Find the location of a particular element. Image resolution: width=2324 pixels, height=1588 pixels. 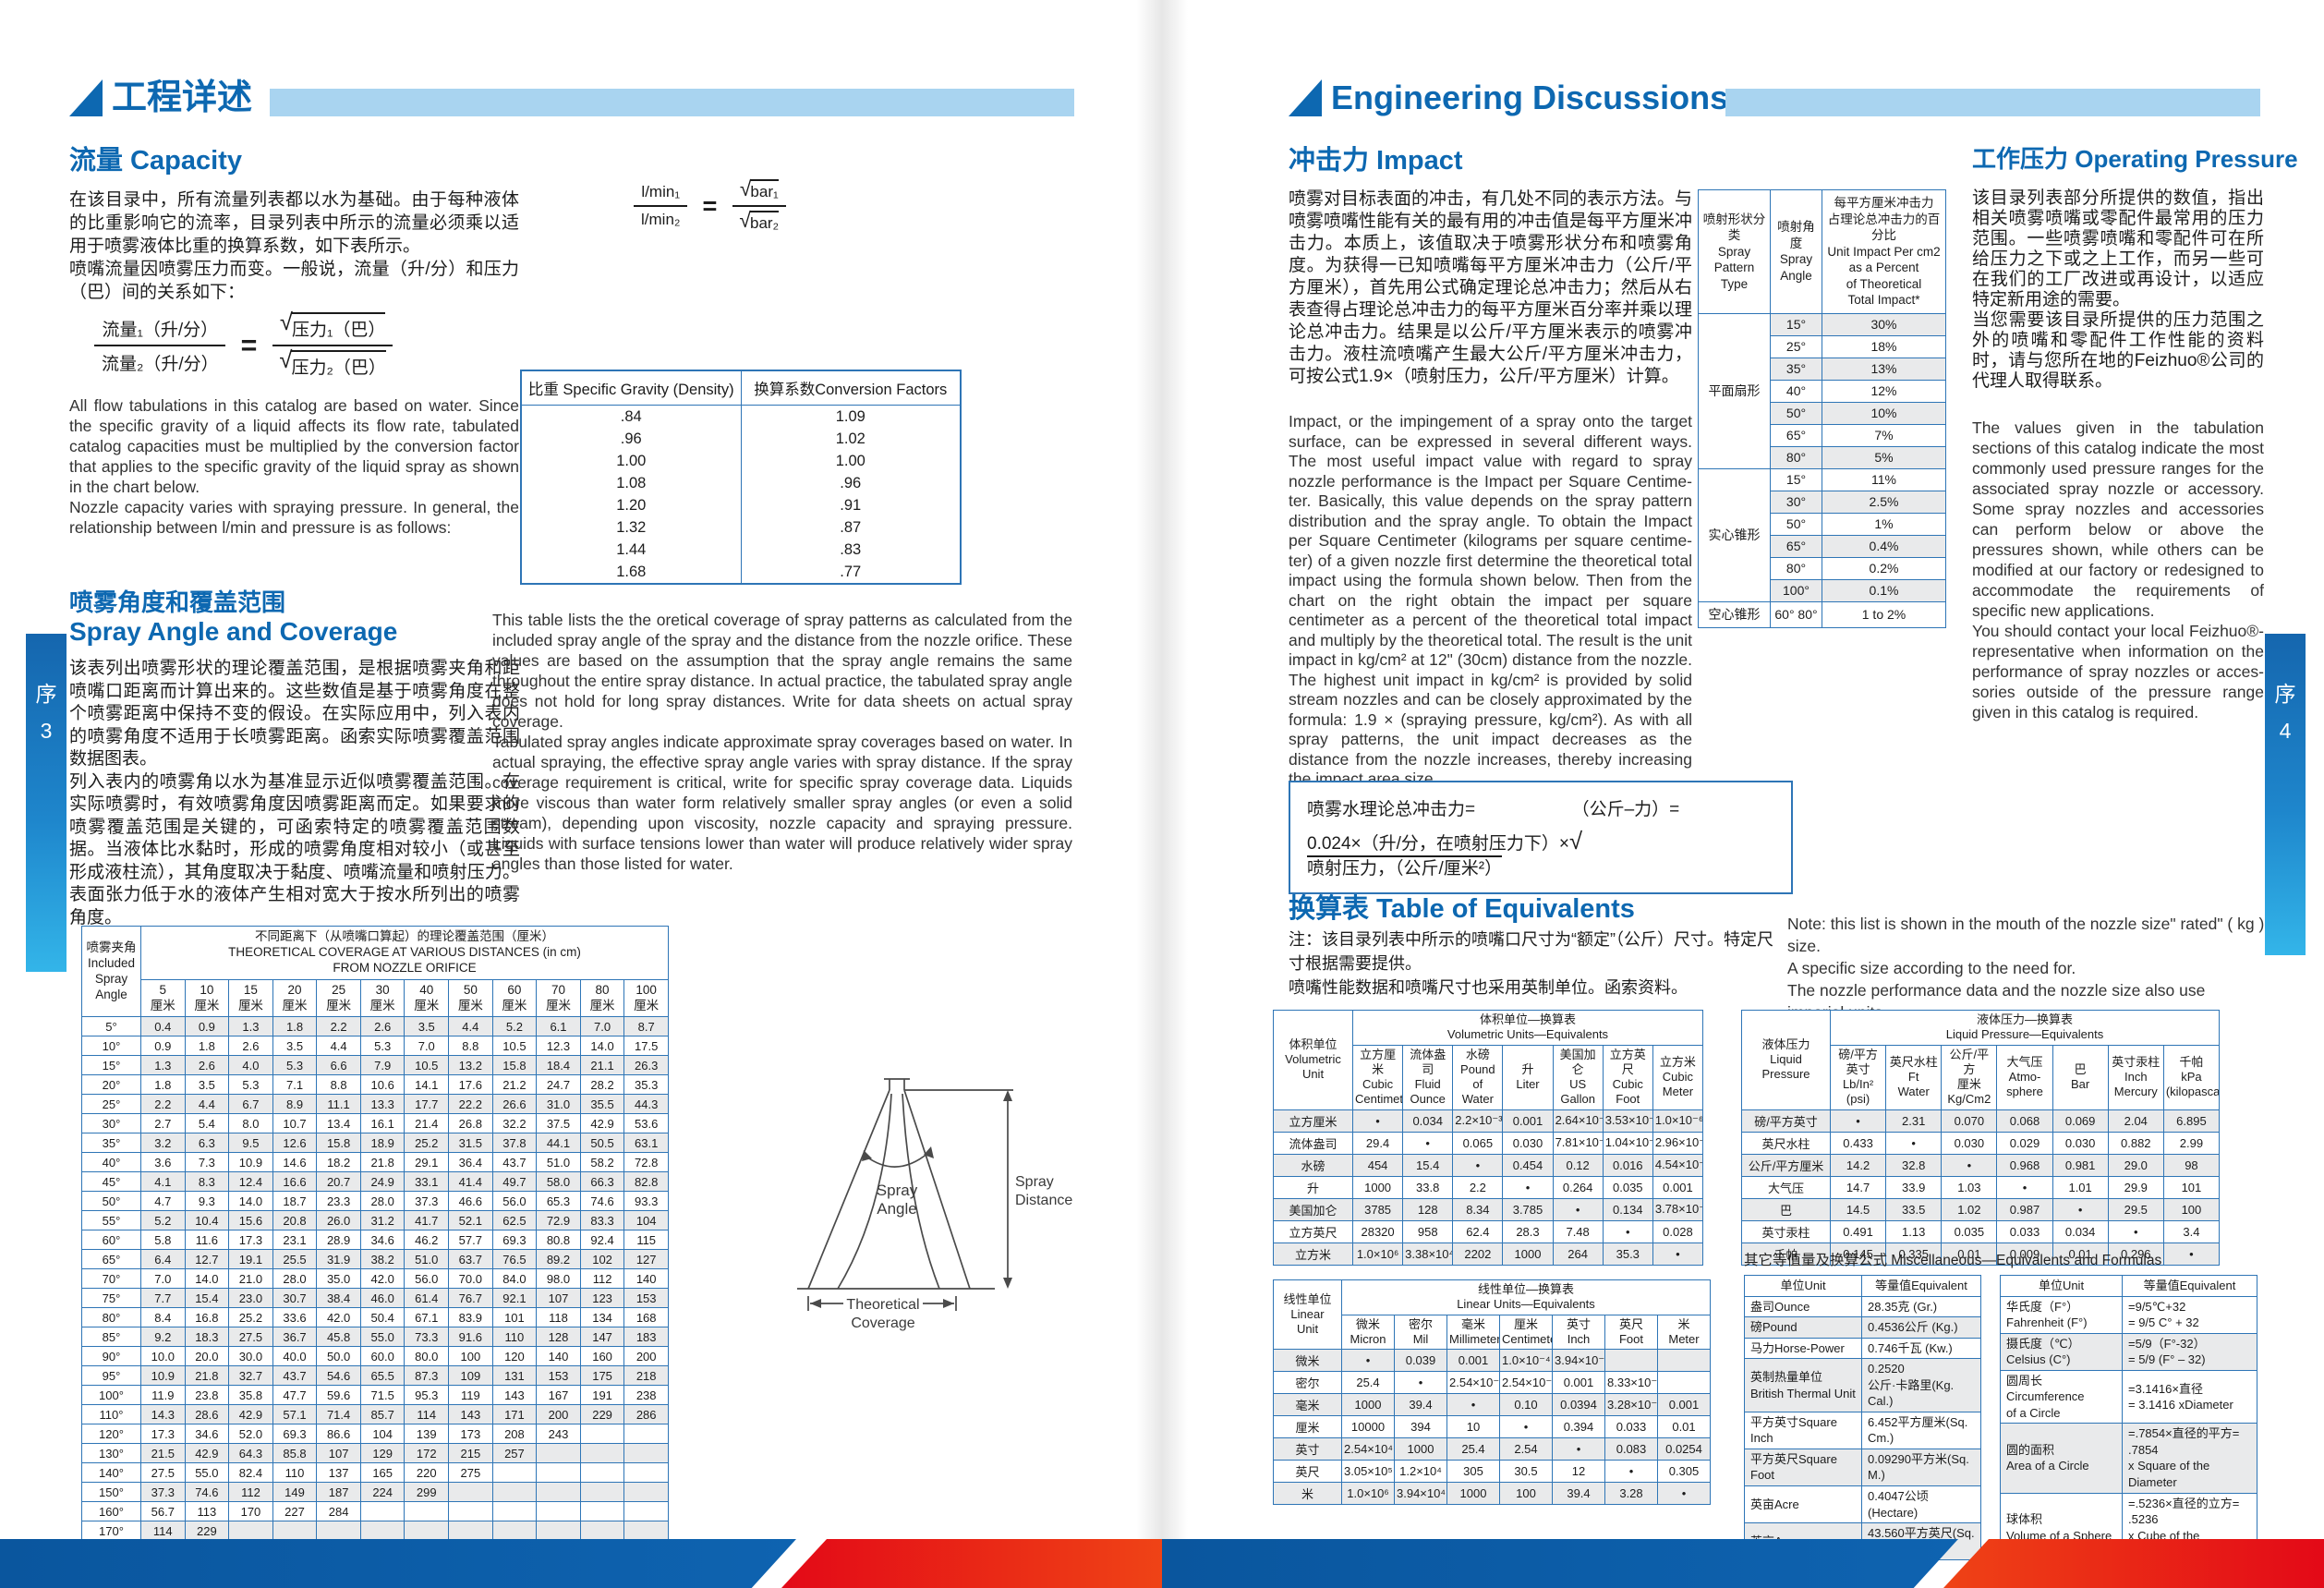

table-cell: 28.2 is located at coordinates (602, 1085).